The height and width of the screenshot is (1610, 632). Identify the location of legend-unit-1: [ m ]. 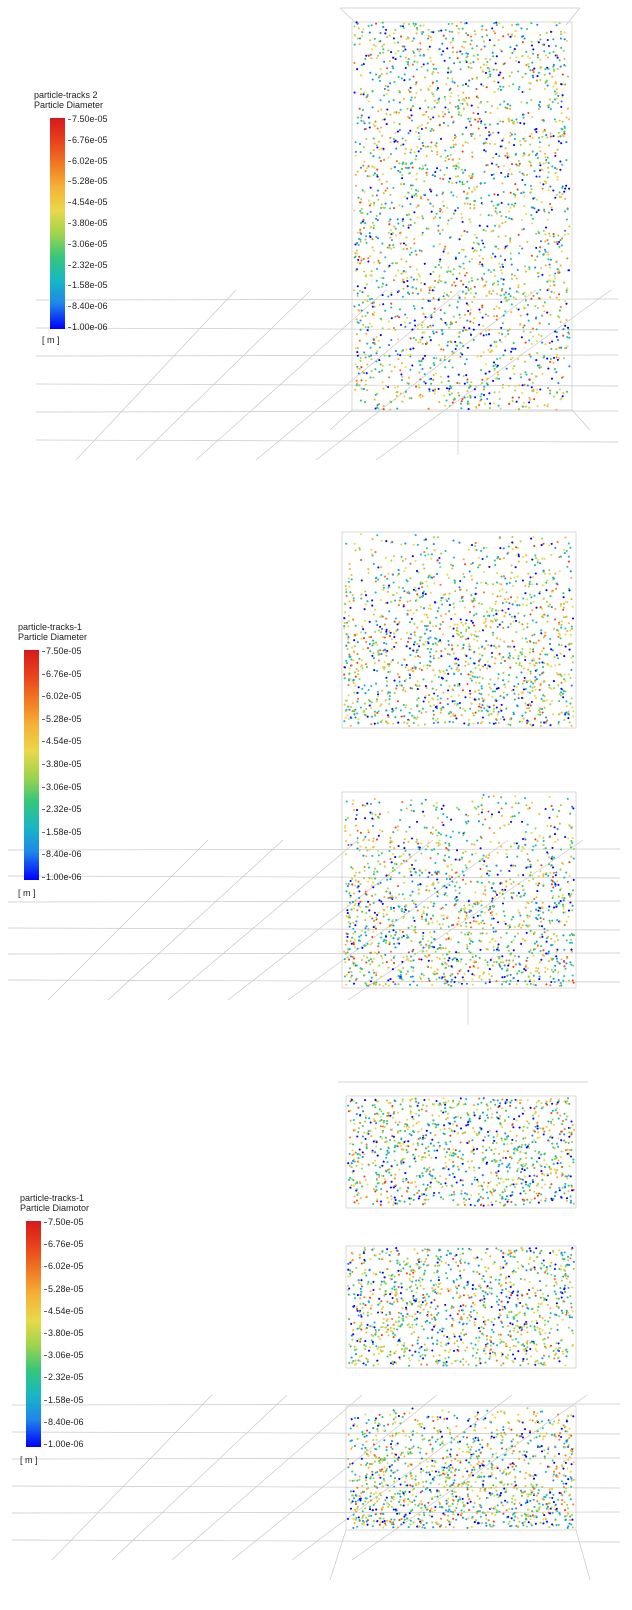
(51, 340).